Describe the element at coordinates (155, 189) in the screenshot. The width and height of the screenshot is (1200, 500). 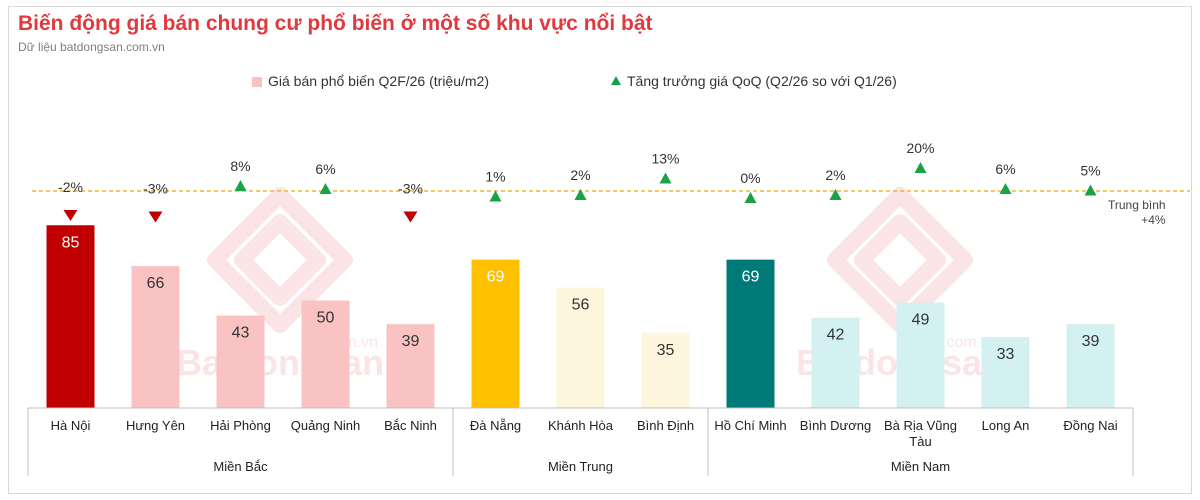
I see `growth-label-2: -3%` at that location.